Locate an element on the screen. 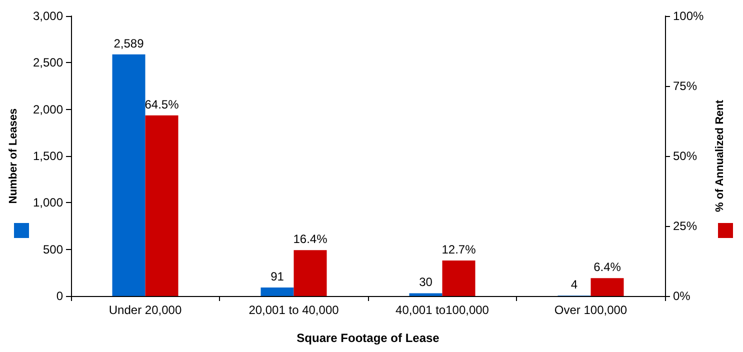 This screenshot has width=743, height=352. y-tick-label: 0 is located at coordinates (60, 296).